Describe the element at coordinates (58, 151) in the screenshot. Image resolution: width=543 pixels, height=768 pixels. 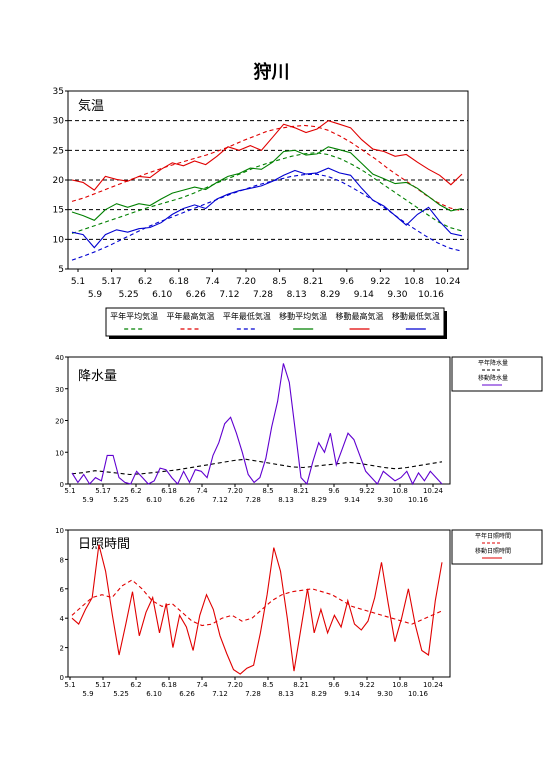
I see `y-tick-label: 25` at that location.